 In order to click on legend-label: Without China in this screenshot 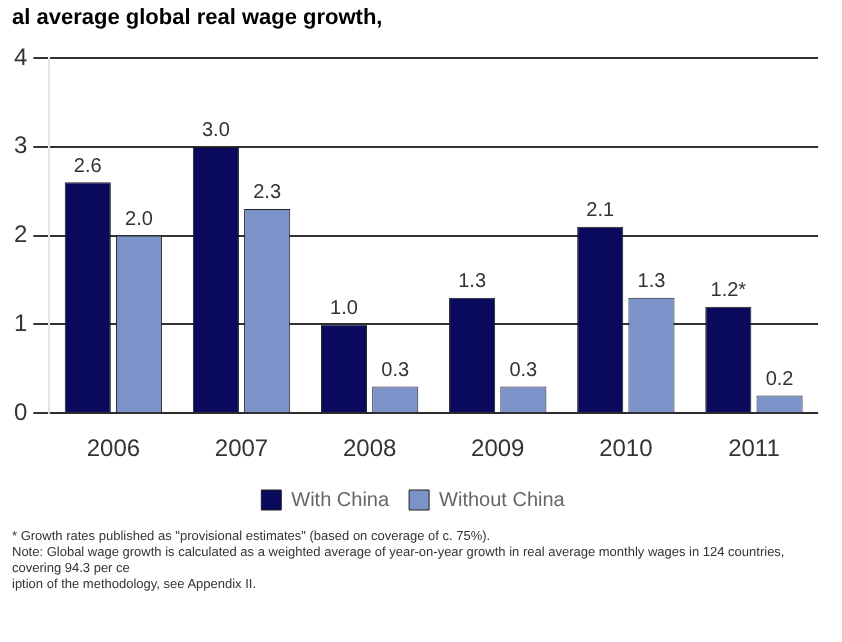, I will do `click(502, 500)`.